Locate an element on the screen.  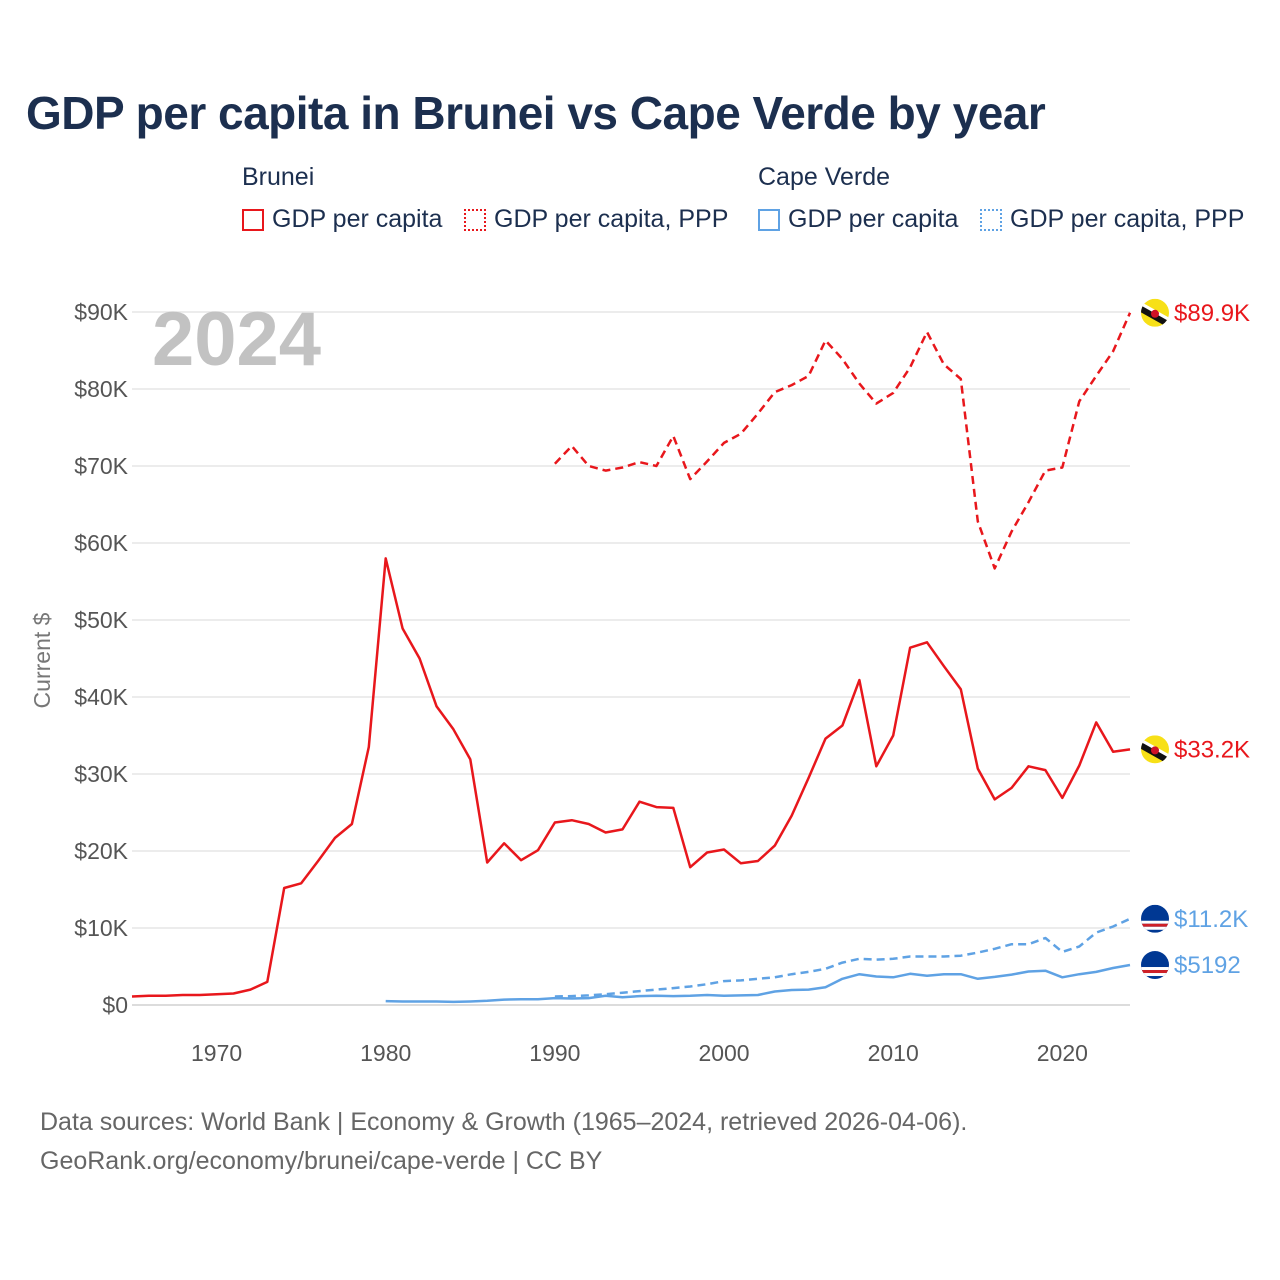
legend-item-brunei-gdp: GDP per capita is located at coordinates (342, 219).